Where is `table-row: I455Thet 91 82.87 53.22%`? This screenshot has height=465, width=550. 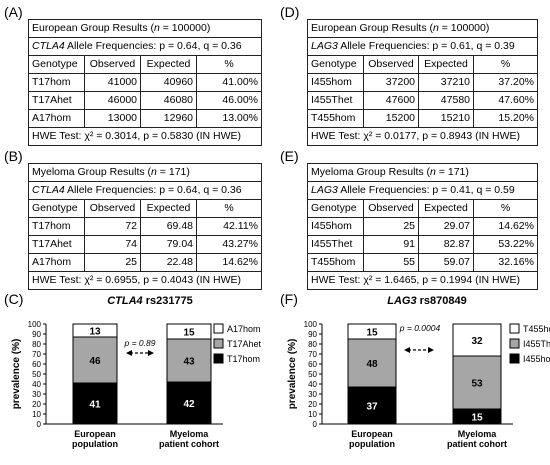
table-row: I455Thet 91 82.87 53.22% is located at coordinates (422, 244).